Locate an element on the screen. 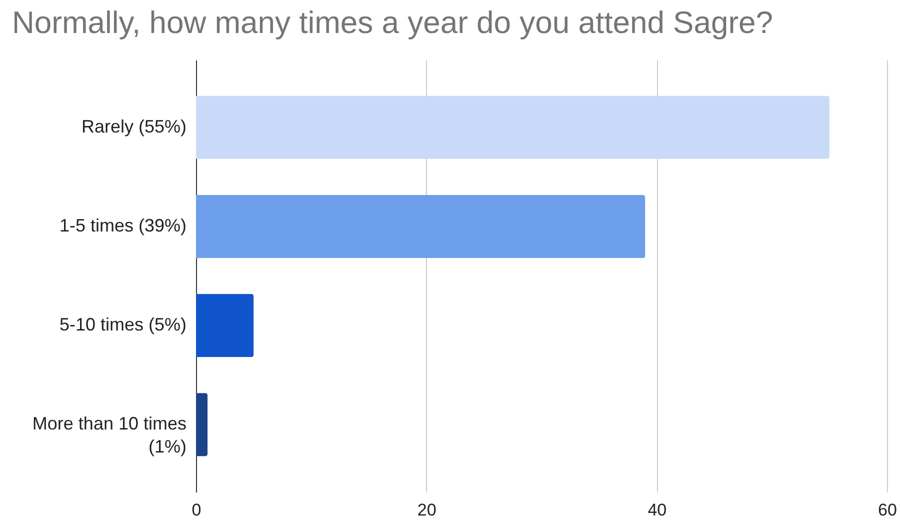  x-tick-label: 0 is located at coordinates (197, 510).